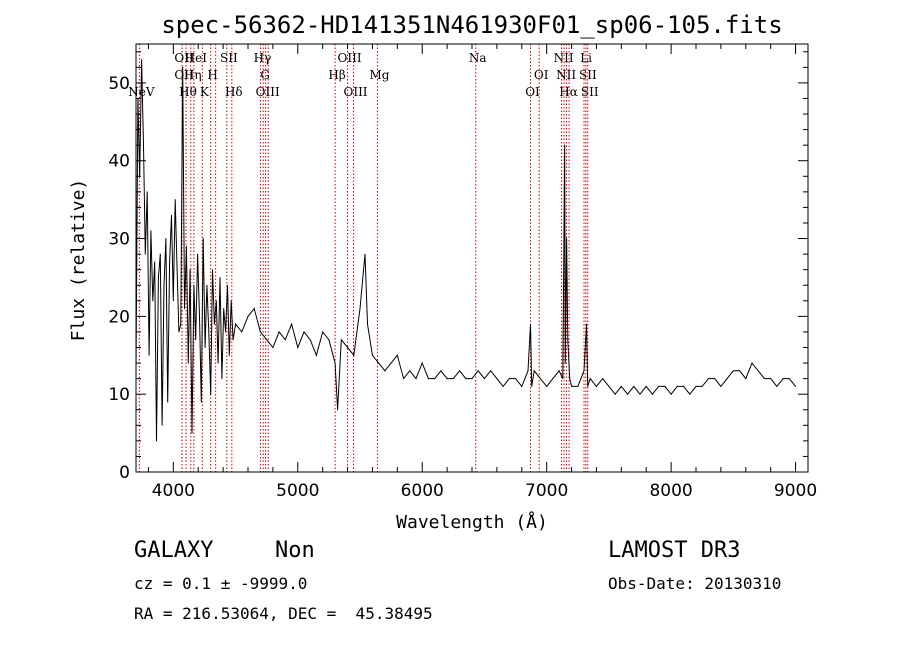 This screenshot has height=649, width=900. Describe the element at coordinates (541, 75) in the screenshot. I see `spectral-line-label: OI` at that location.